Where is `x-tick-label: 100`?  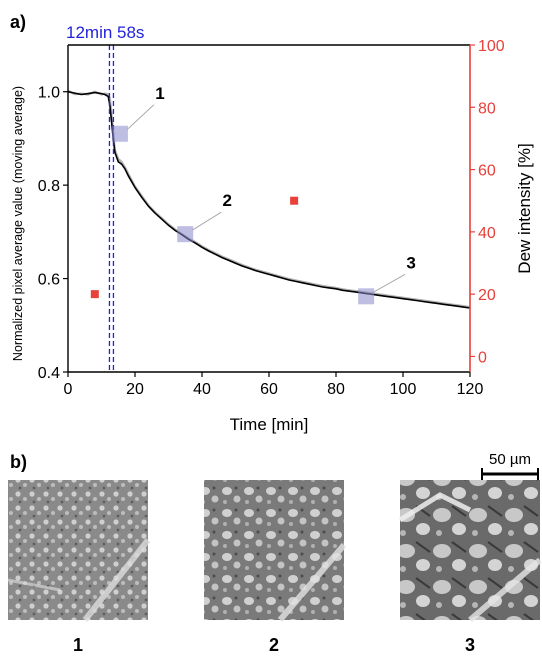 x-tick-label: 100 is located at coordinates (403, 389).